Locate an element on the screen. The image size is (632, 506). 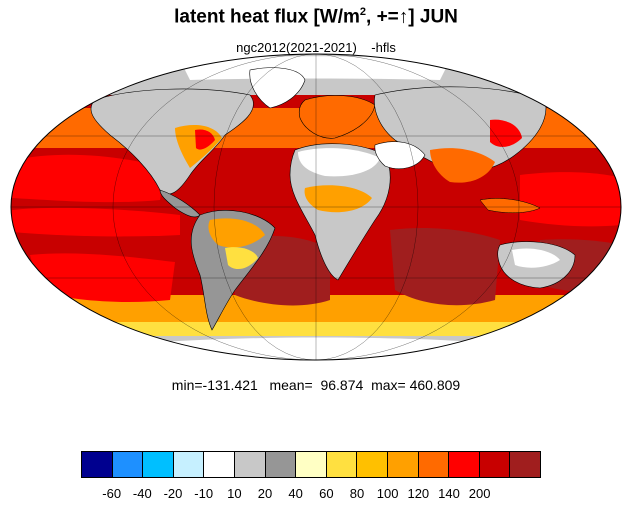
north-america-land is located at coordinates (172, 141).